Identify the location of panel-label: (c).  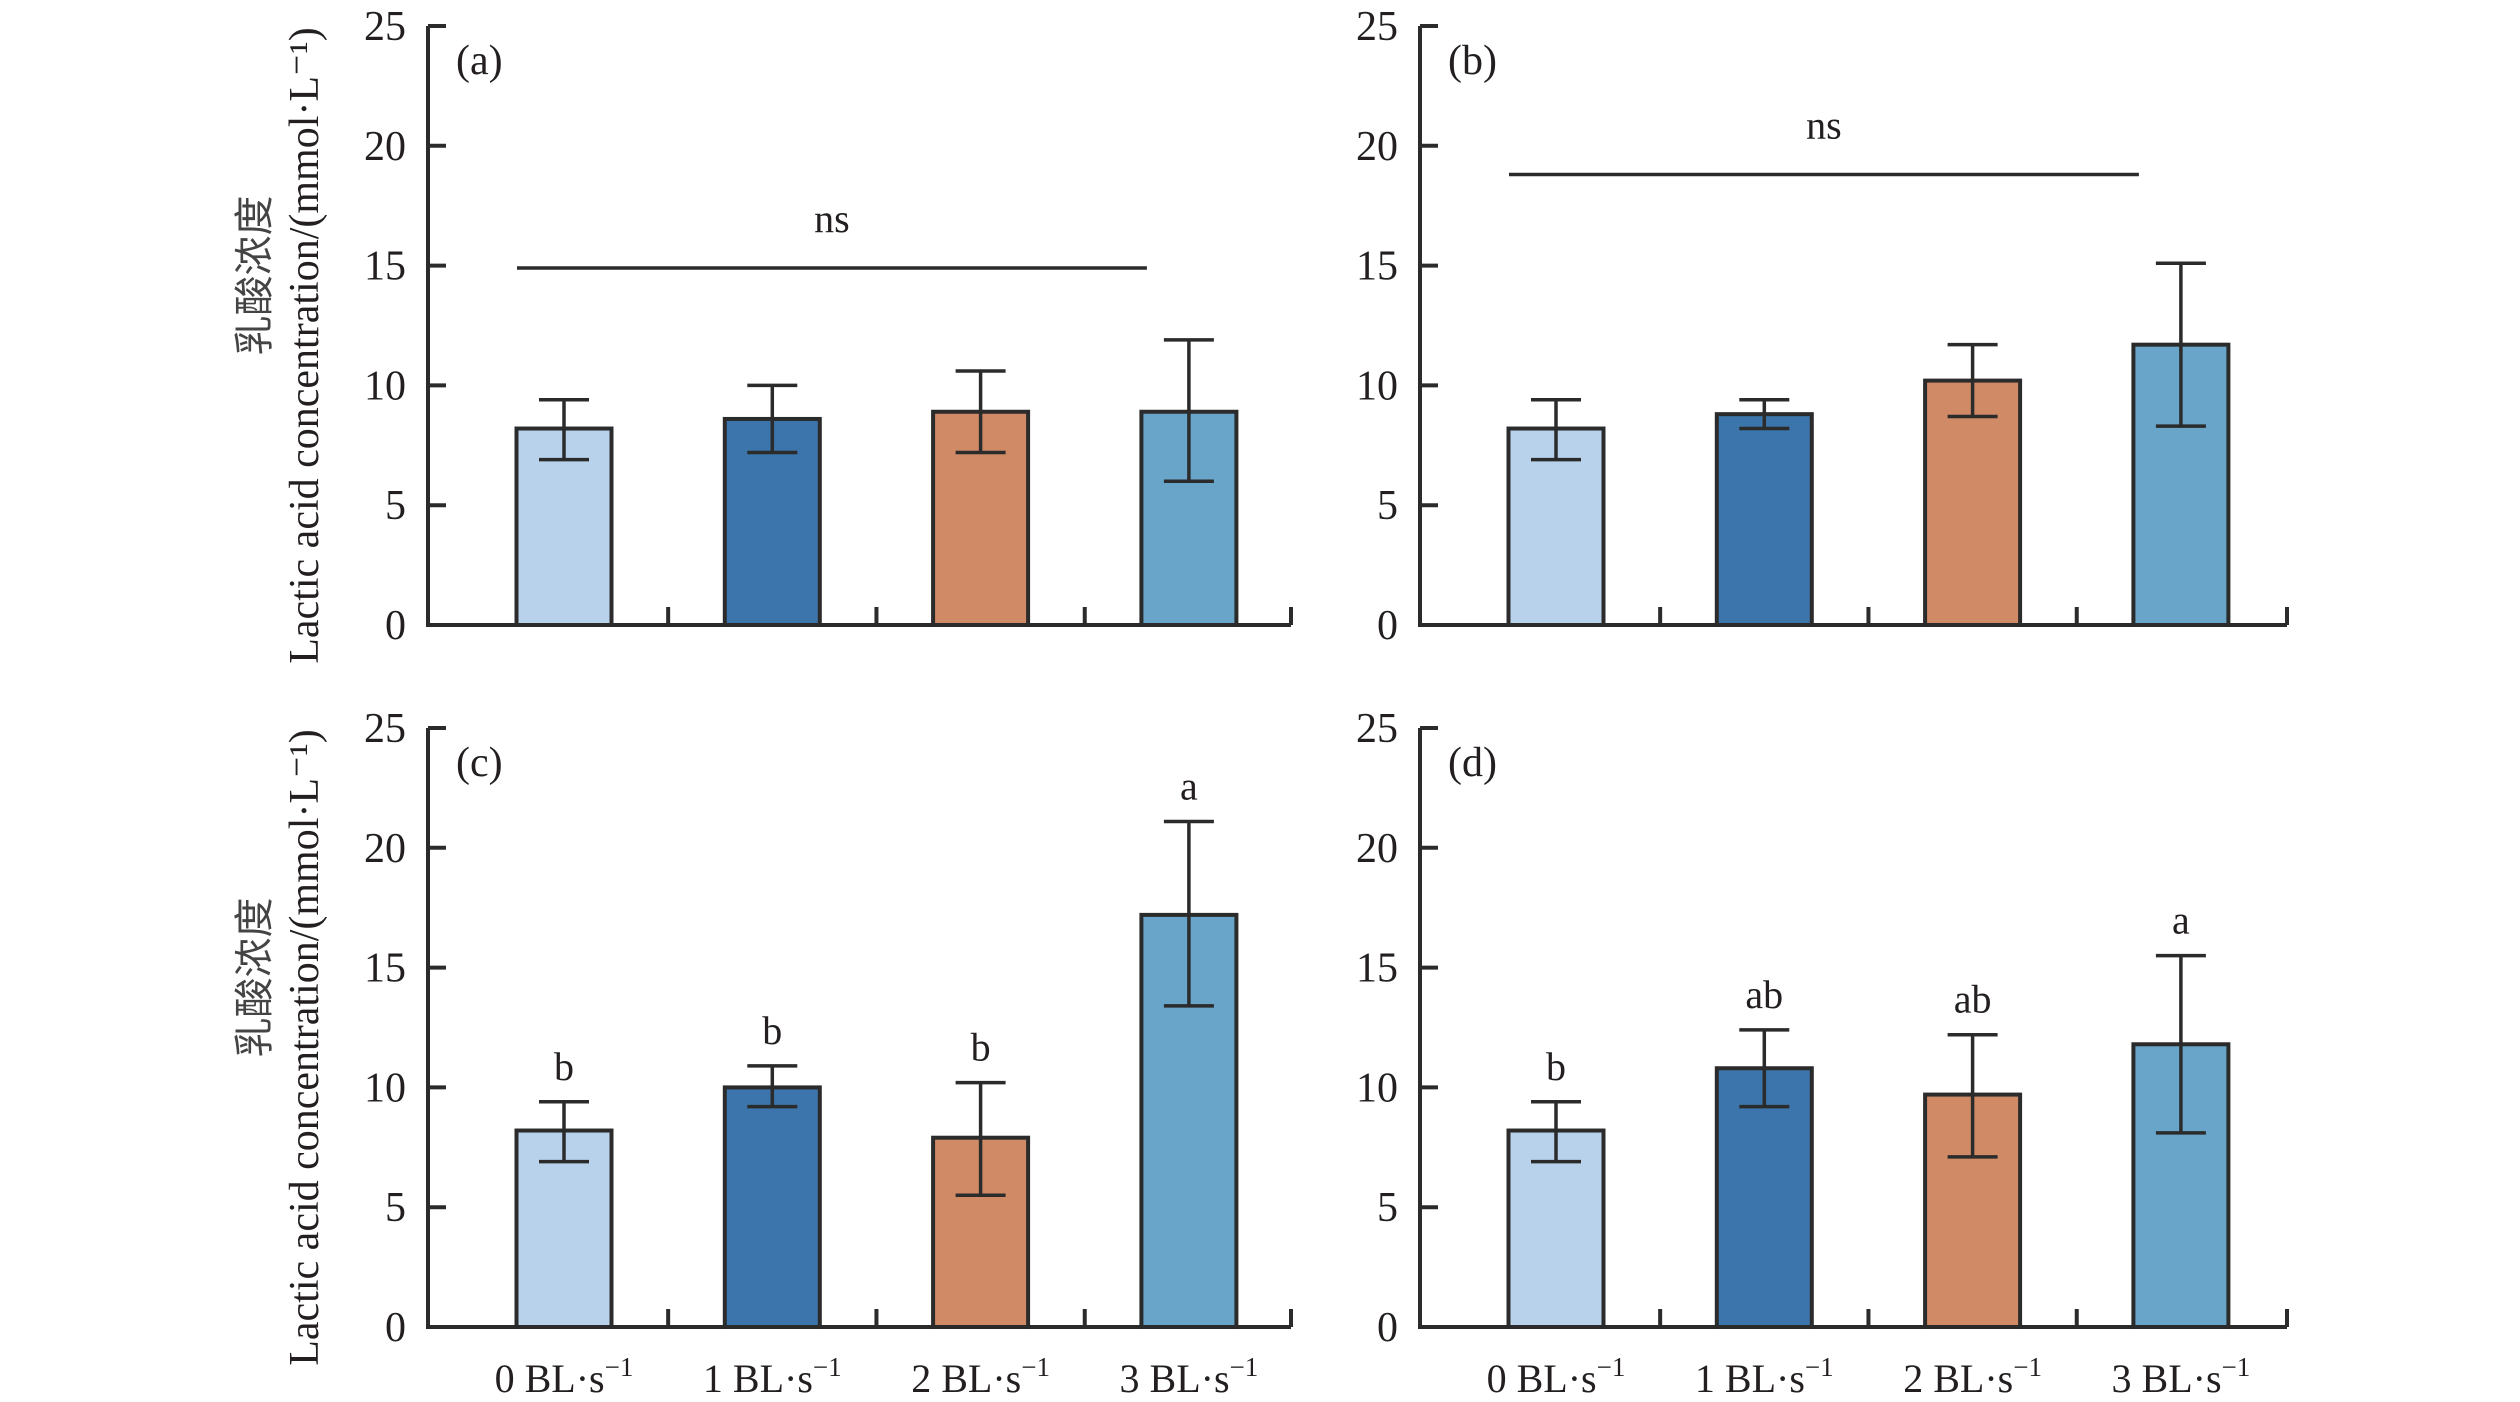
(479, 763).